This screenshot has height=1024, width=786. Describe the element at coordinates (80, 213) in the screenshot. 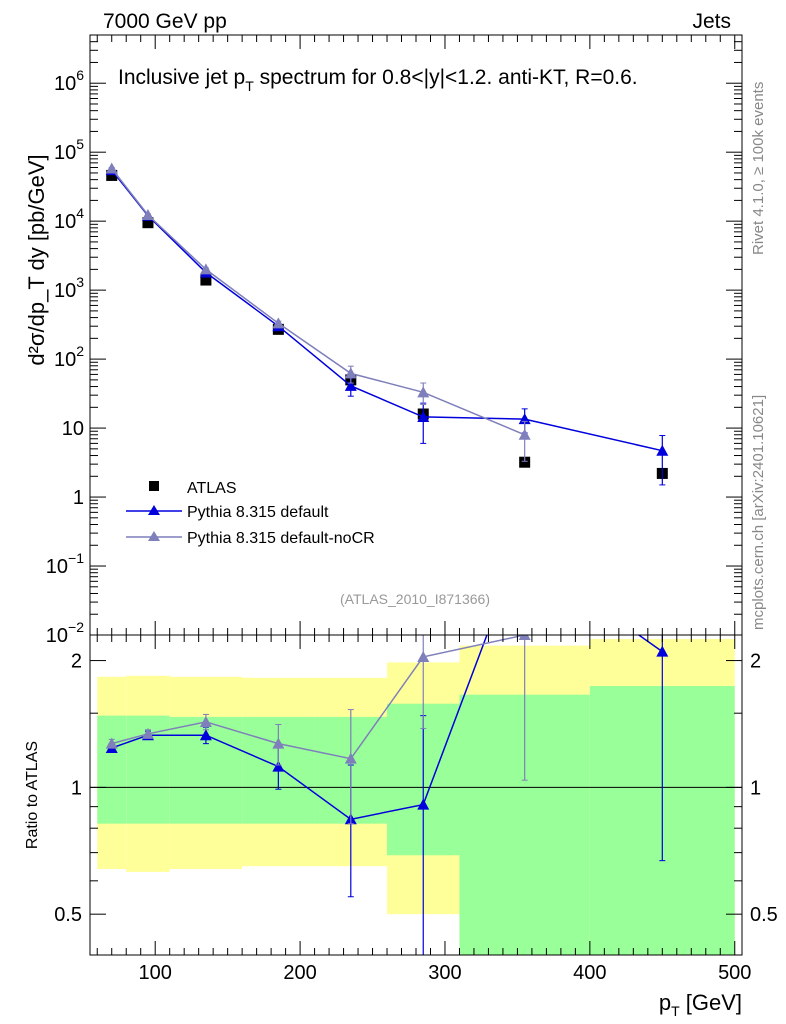

I see `main-y-tick-exponent: 4` at that location.